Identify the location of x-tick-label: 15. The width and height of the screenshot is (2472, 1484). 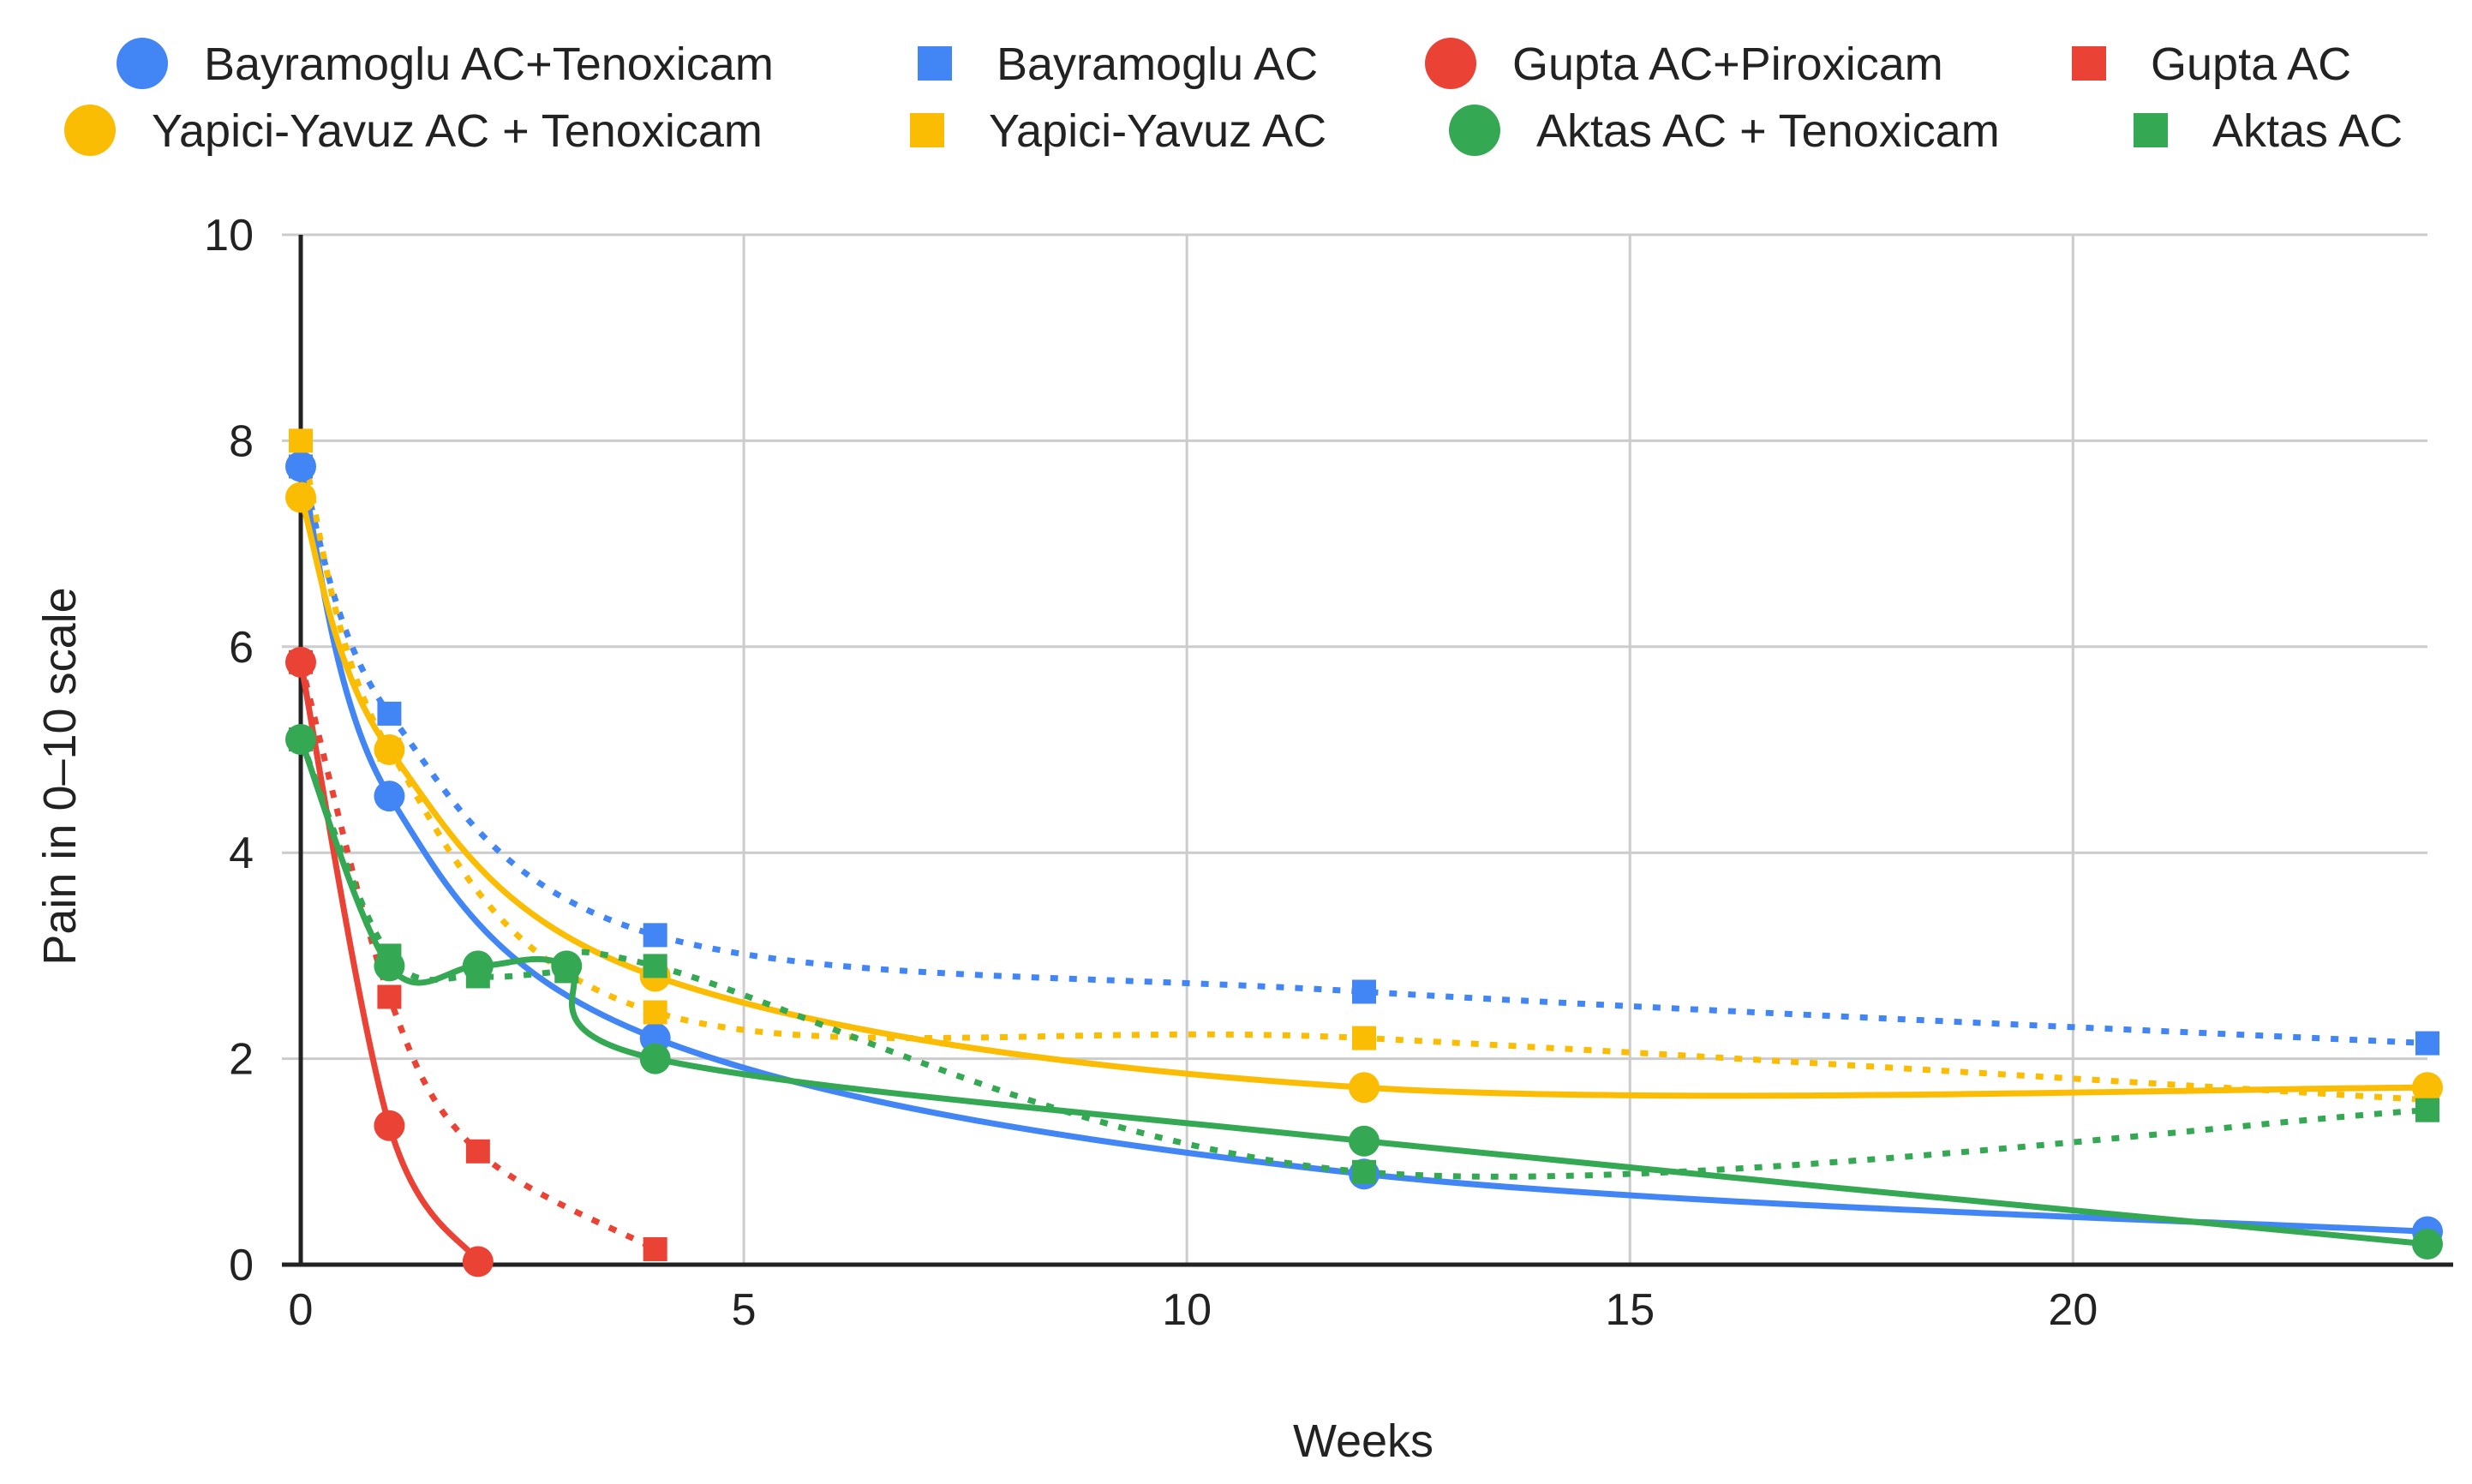
(1630, 1310).